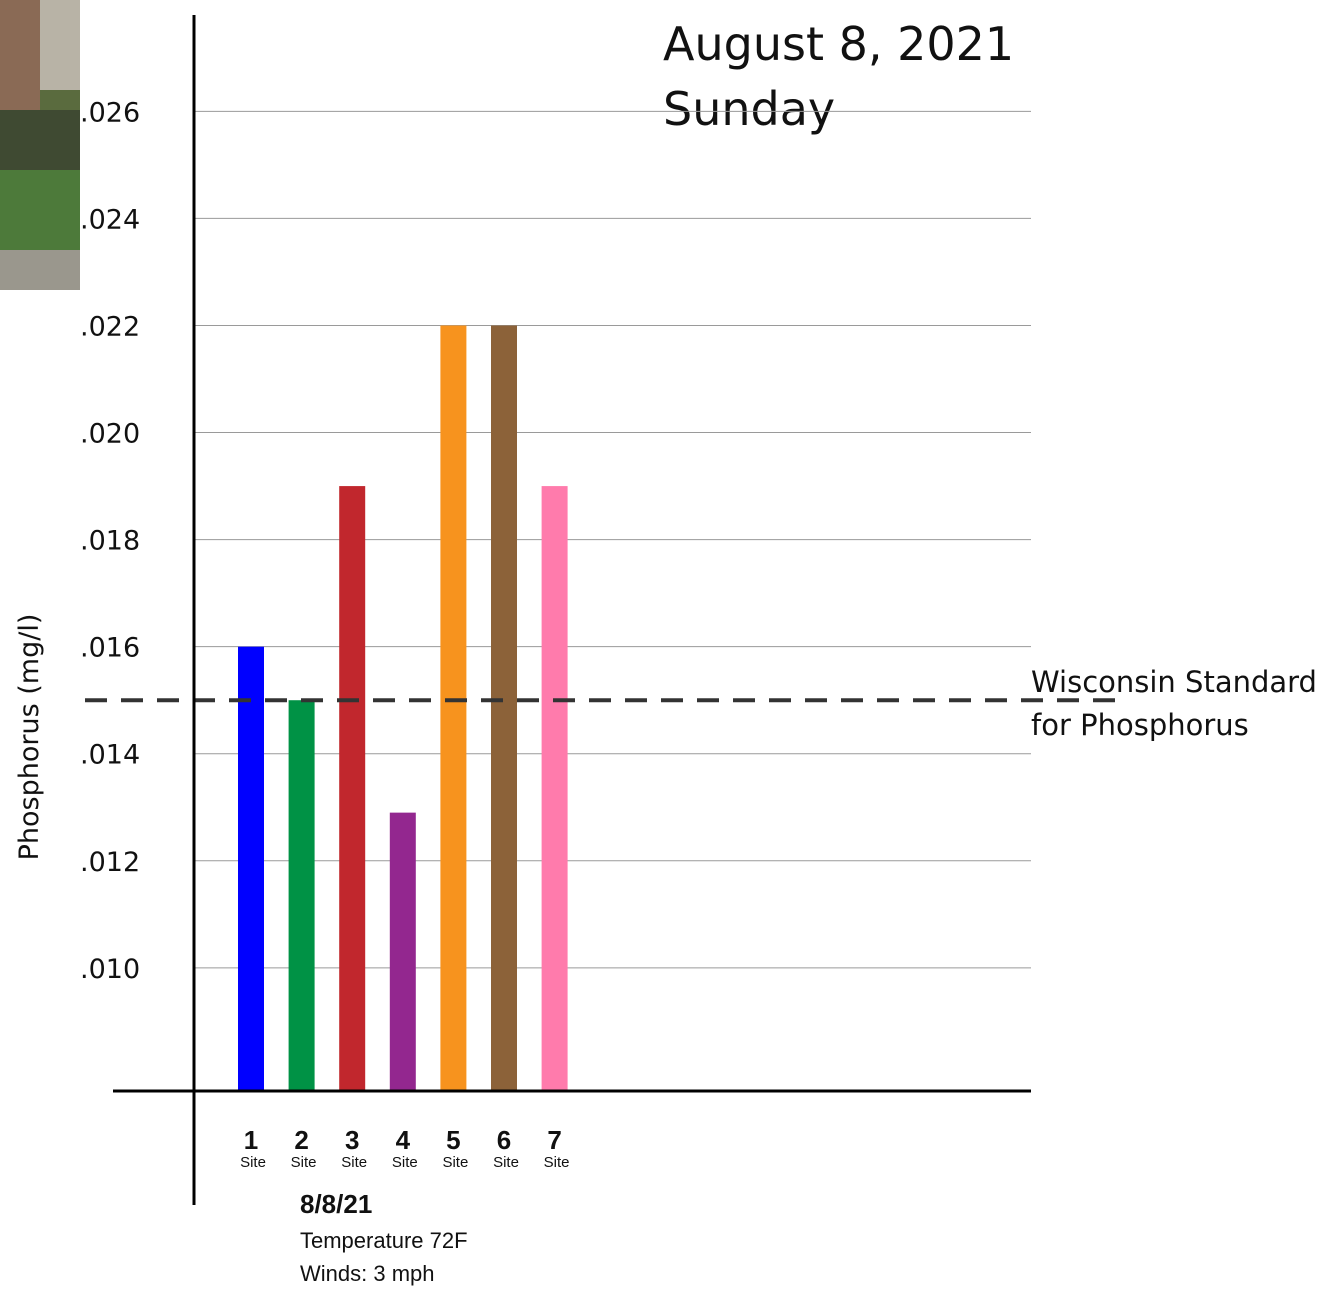  What do you see at coordinates (110, 541) in the screenshot?
I see `y-tick-label: .018` at bounding box center [110, 541].